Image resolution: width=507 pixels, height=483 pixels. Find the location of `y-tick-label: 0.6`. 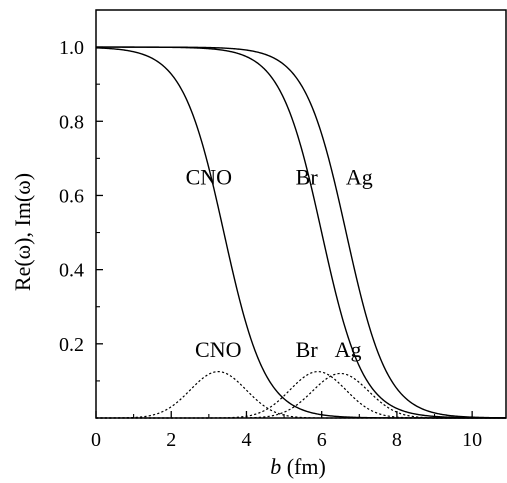

y-tick-label: 0.6 is located at coordinates (71, 196).